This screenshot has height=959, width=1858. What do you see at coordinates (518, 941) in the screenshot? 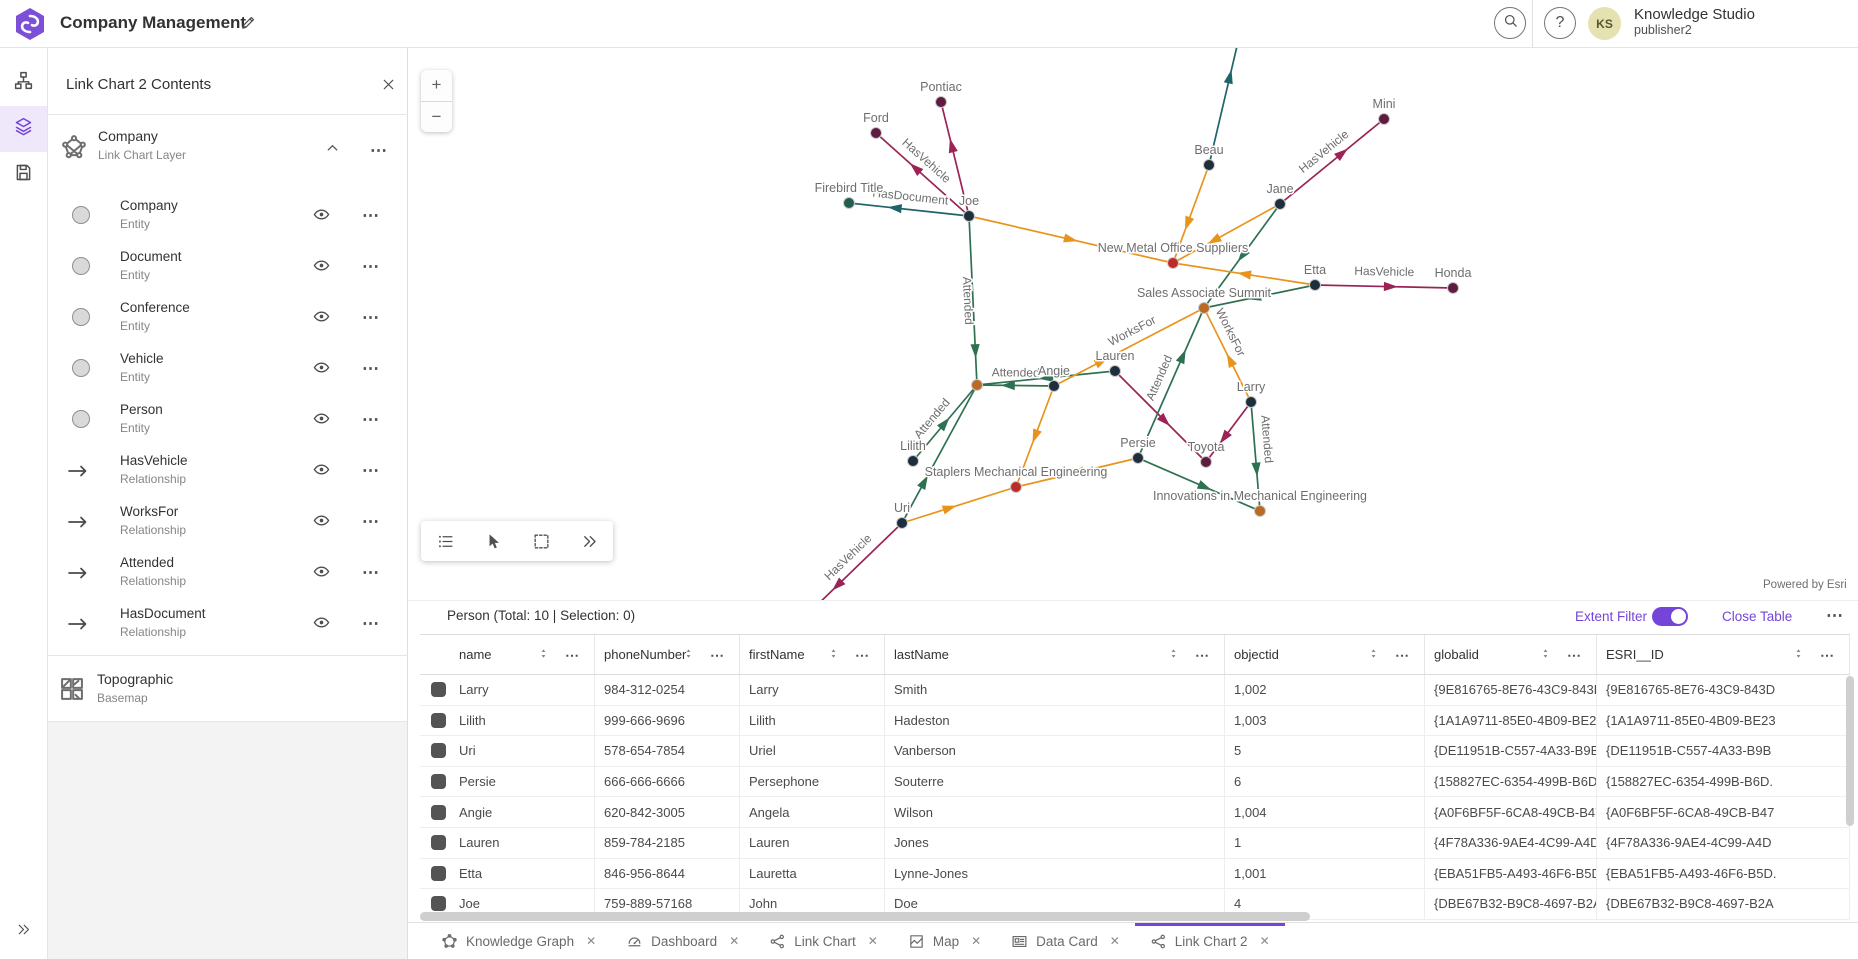
I see `tab-knowledge-graph: Knowledge Graph ✕` at bounding box center [518, 941].